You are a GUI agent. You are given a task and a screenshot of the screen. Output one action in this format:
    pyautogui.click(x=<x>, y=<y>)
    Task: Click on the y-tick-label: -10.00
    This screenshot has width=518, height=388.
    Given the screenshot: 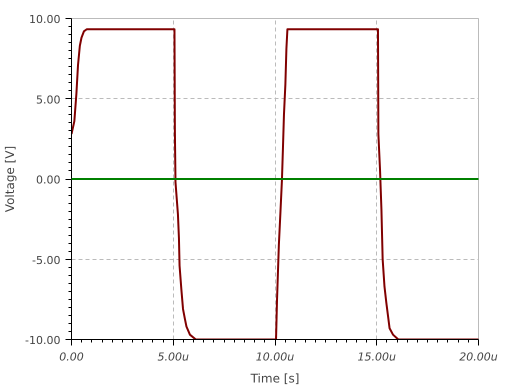 What is the action you would take?
    pyautogui.click(x=43, y=340)
    